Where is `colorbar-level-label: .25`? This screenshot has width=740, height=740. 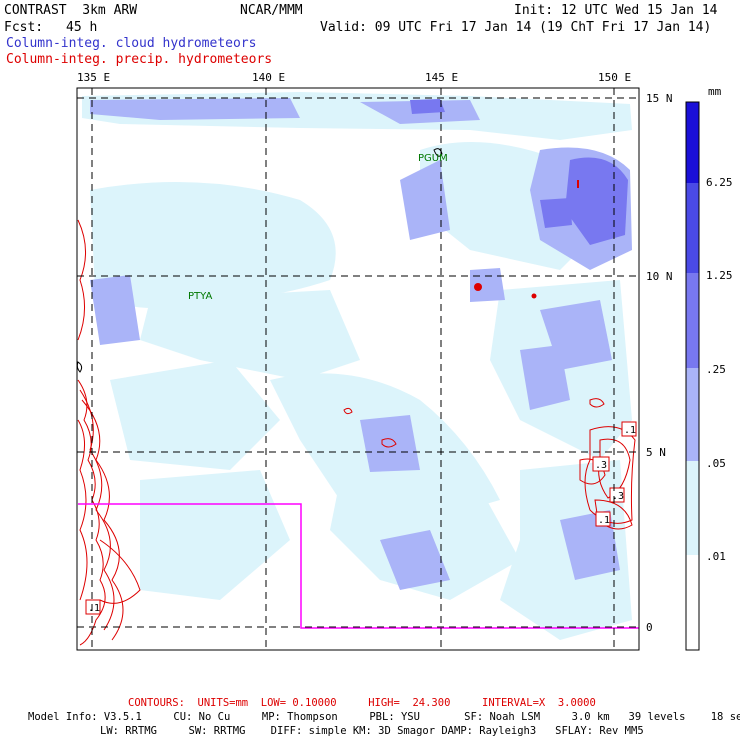 colorbar-level-label: .25 is located at coordinates (716, 369).